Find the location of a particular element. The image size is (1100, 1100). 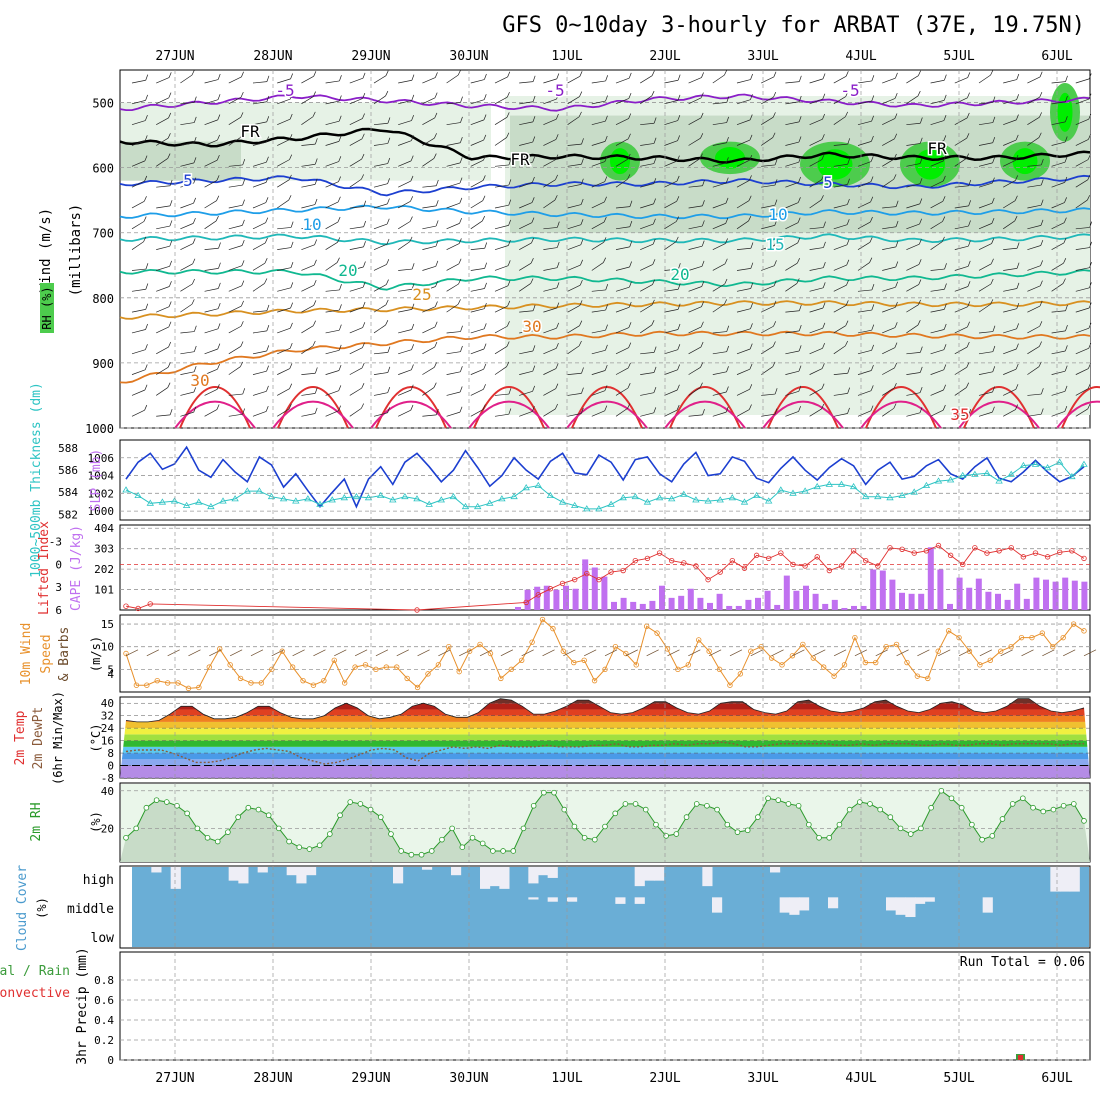

hot-contour is located at coordinates (411, 407).